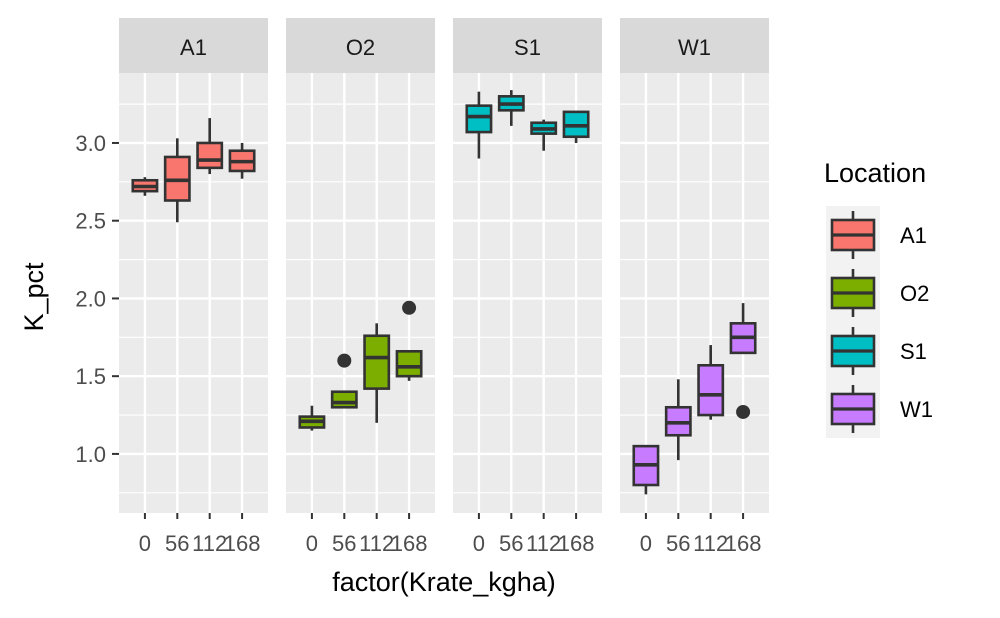 The height and width of the screenshot is (618, 1000). I want to click on y-tick-label: 1.5, so click(90, 376).